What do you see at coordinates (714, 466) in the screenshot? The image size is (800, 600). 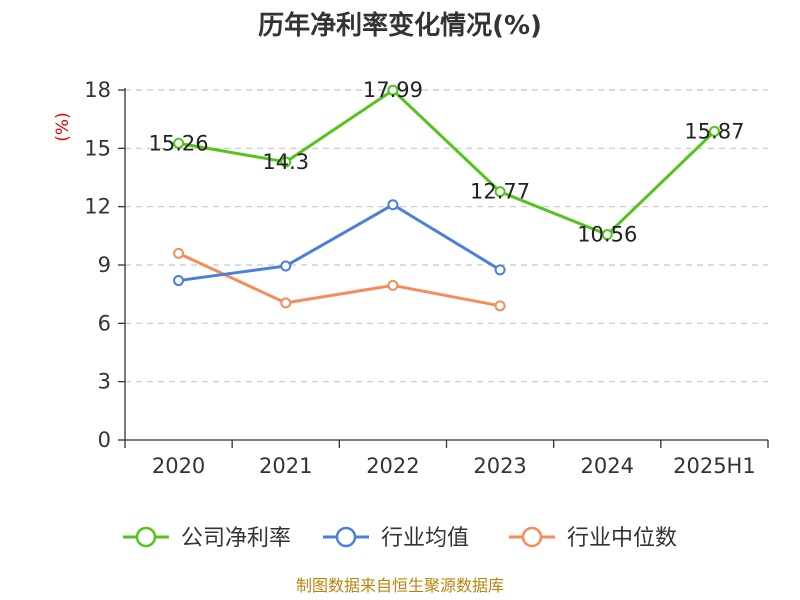 I see `x-tick-label: 2025H1` at bounding box center [714, 466].